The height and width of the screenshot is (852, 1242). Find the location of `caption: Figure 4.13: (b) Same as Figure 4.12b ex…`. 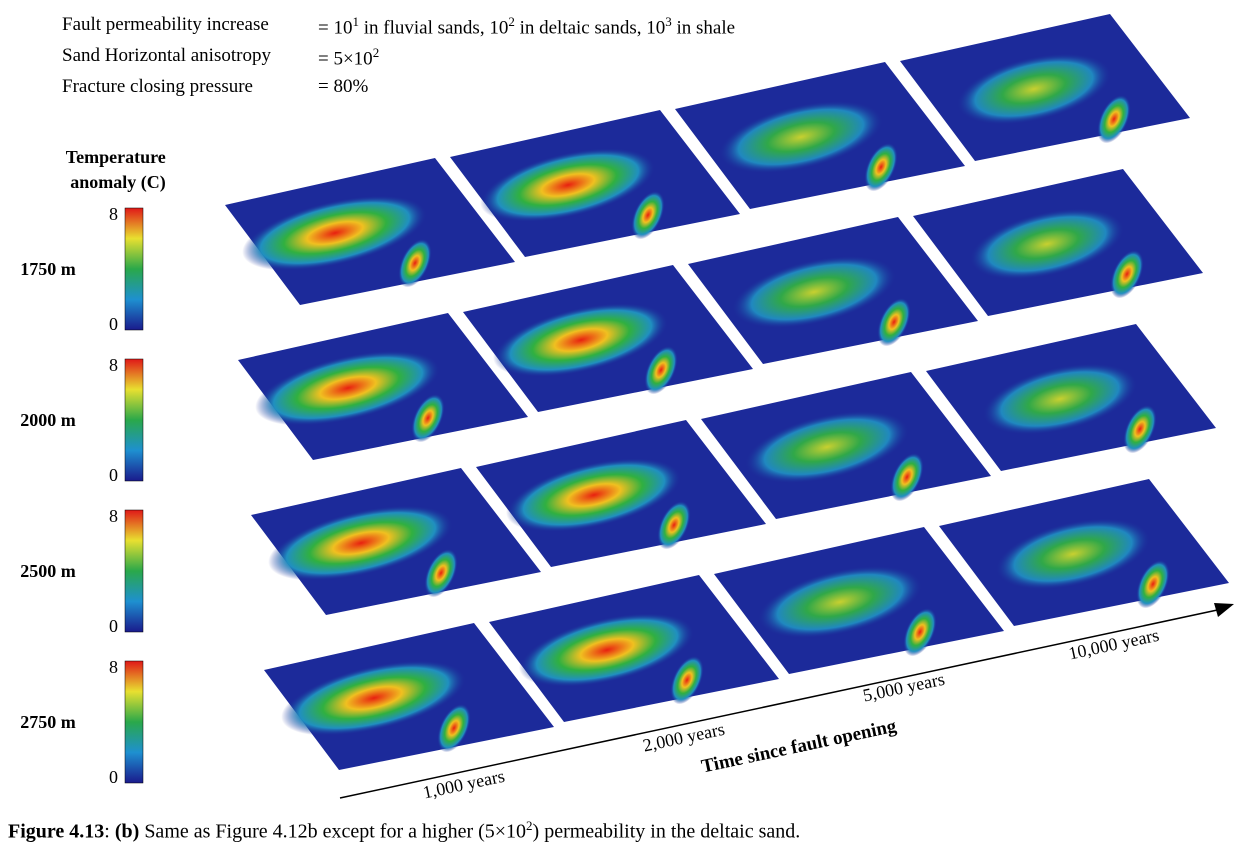

caption: Figure 4.13: (b) Same as Figure 4.12b ex… is located at coordinates (404, 831).